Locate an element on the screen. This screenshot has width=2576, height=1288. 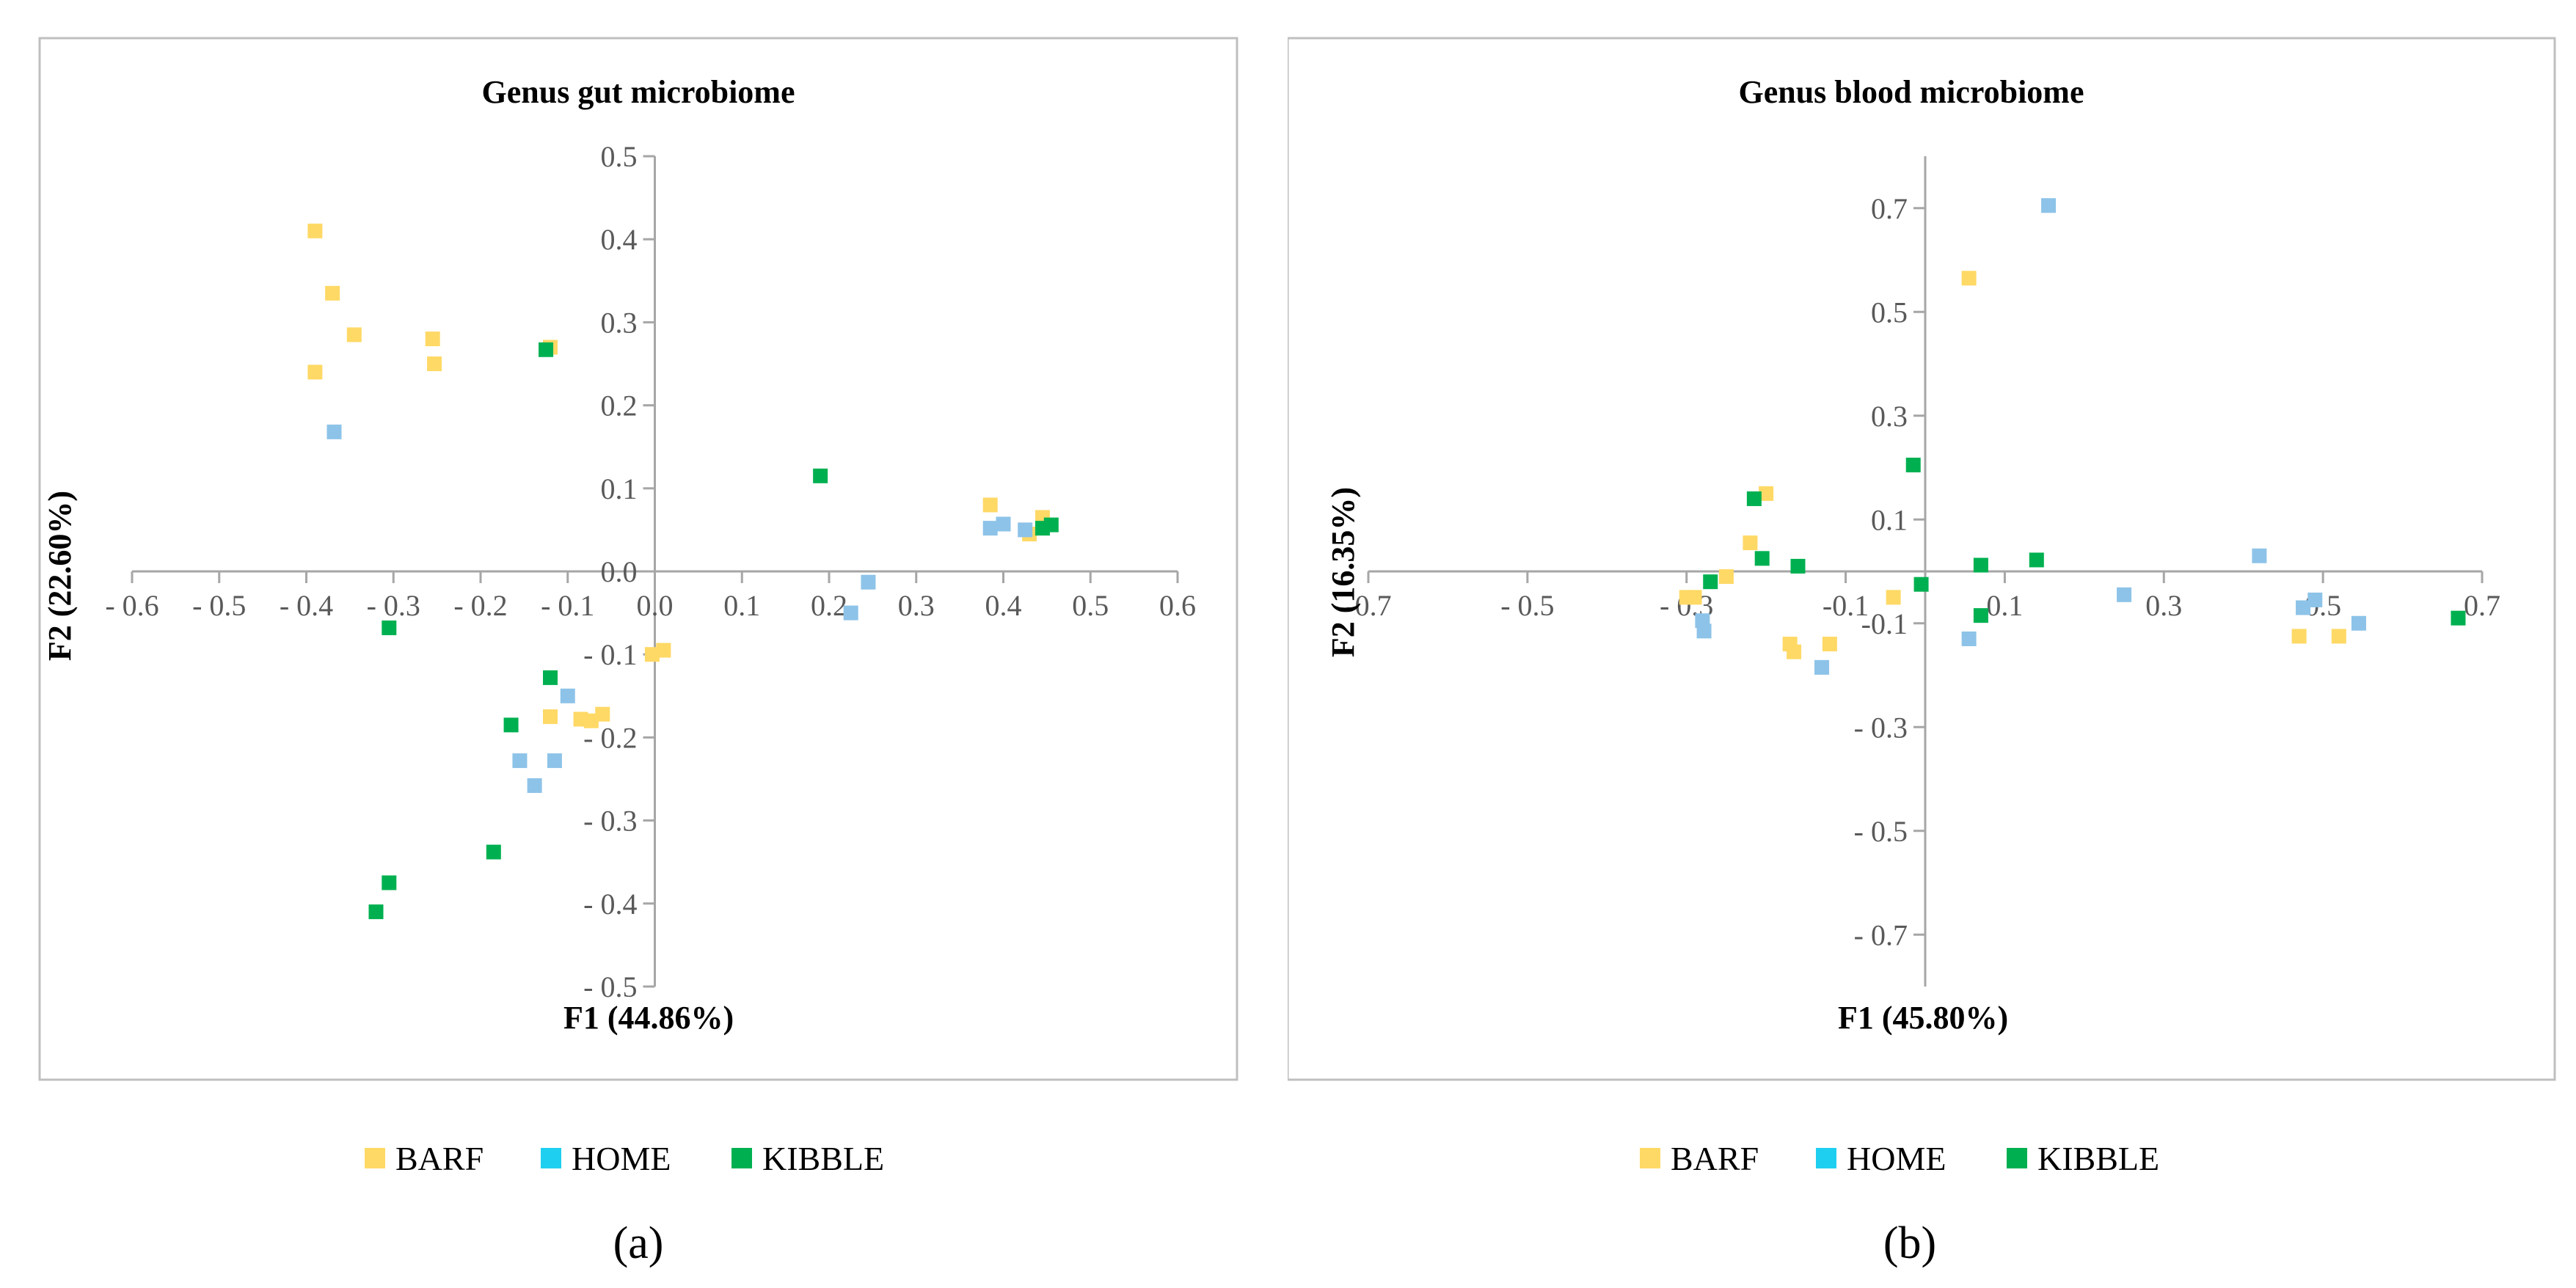
y-tick-label: 0.4 is located at coordinates (619, 240).